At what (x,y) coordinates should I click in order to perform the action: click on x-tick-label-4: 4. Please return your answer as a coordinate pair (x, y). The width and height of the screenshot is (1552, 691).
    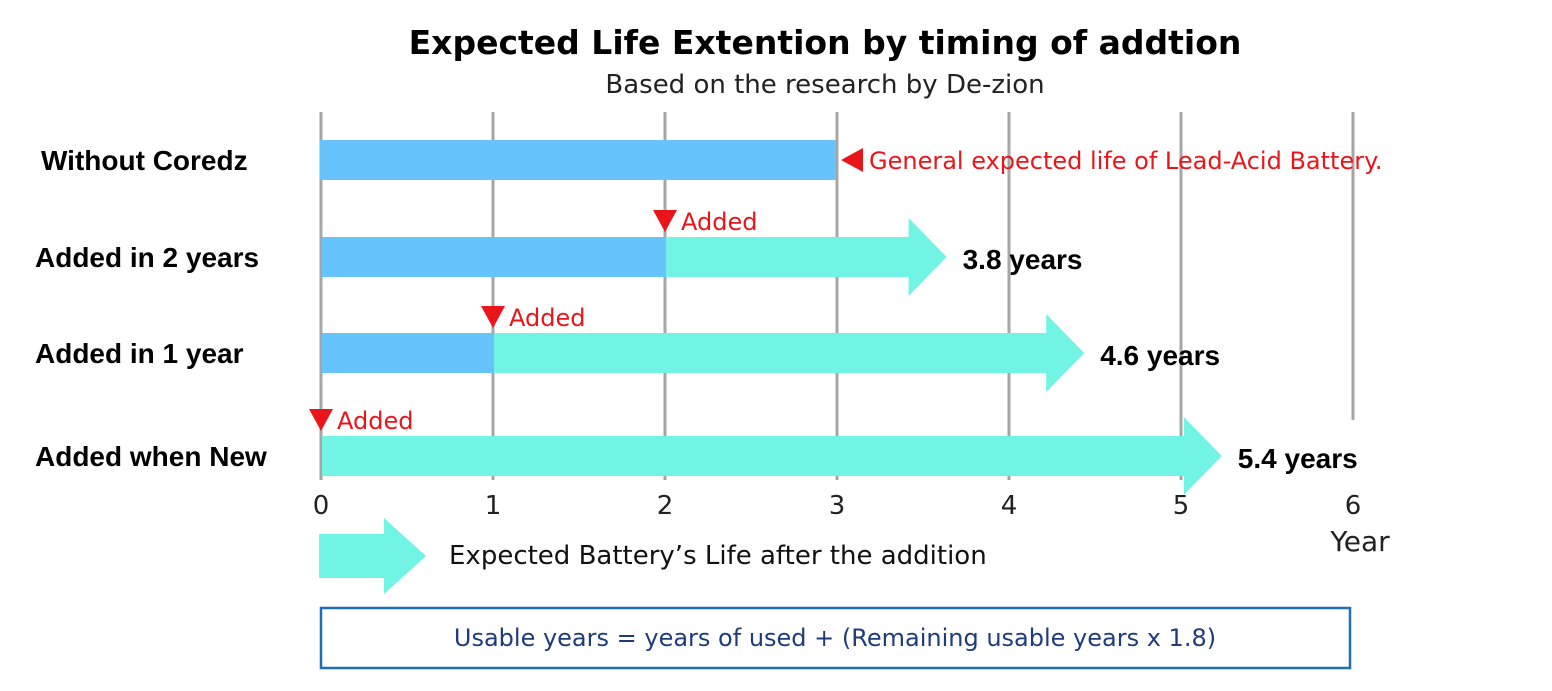
    Looking at the image, I should click on (1009, 506).